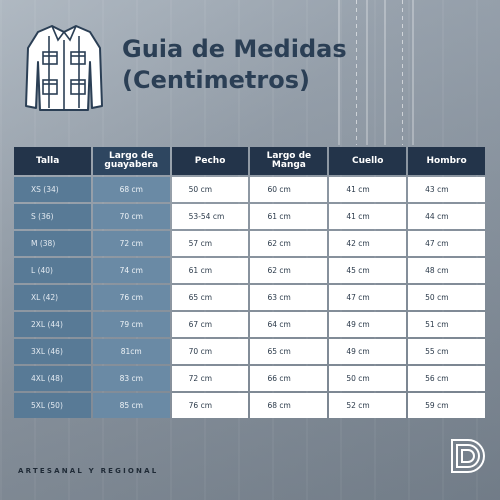 The width and height of the screenshot is (500, 500). What do you see at coordinates (131, 189) in the screenshot?
I see `cell-largo: 68 cm` at bounding box center [131, 189].